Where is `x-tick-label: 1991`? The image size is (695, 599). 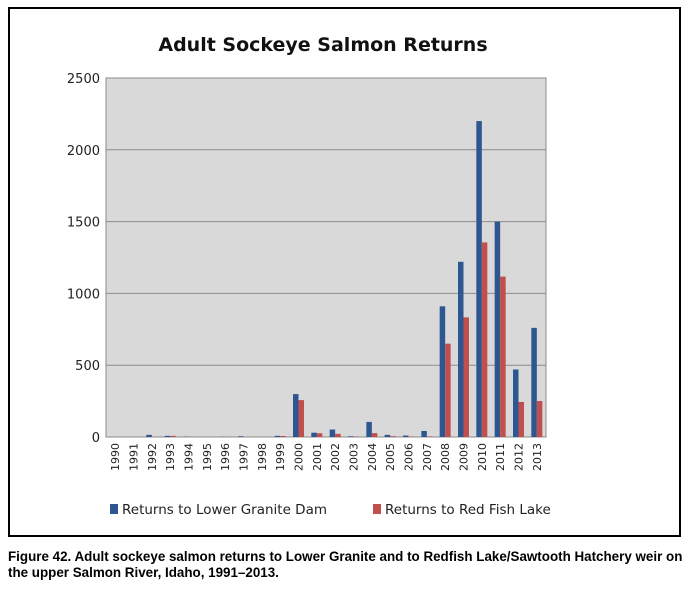 x-tick-label: 1991 is located at coordinates (134, 457).